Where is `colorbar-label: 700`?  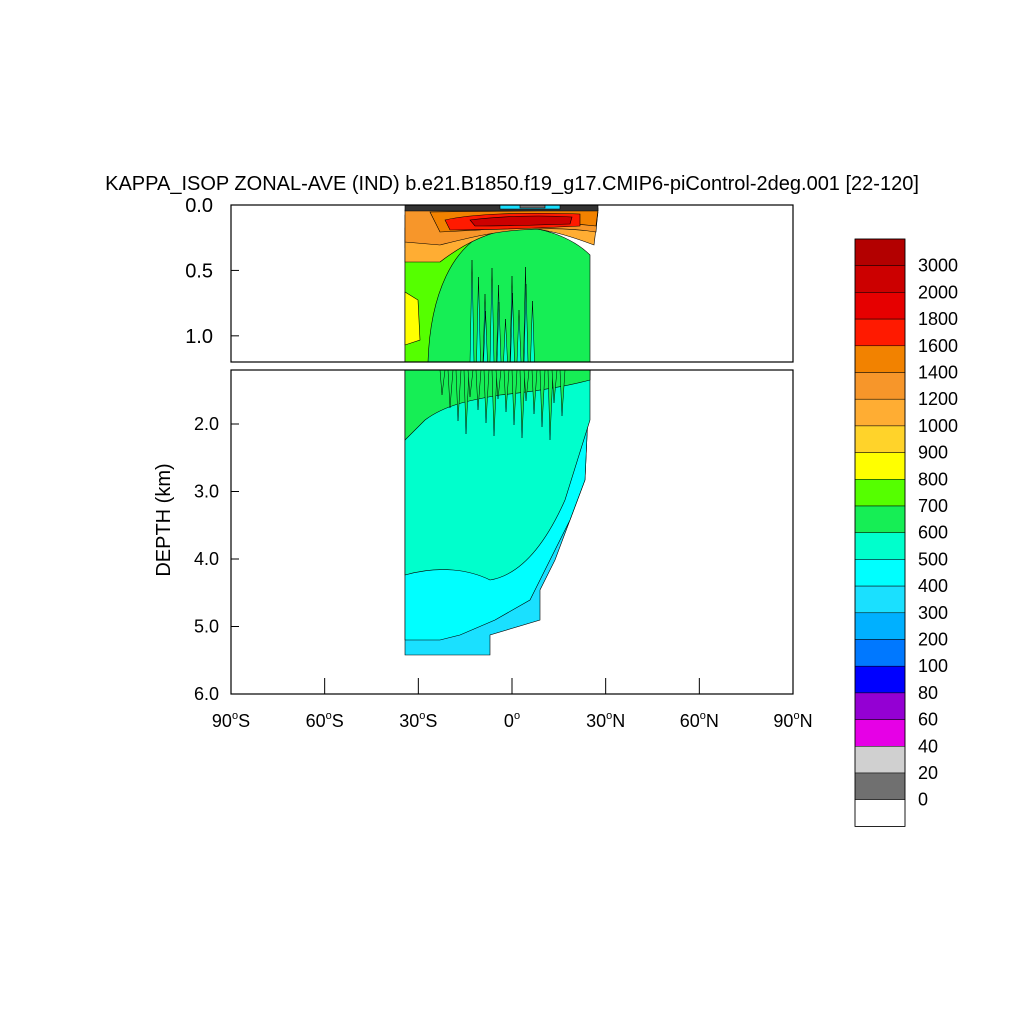
colorbar-label: 700 is located at coordinates (933, 506).